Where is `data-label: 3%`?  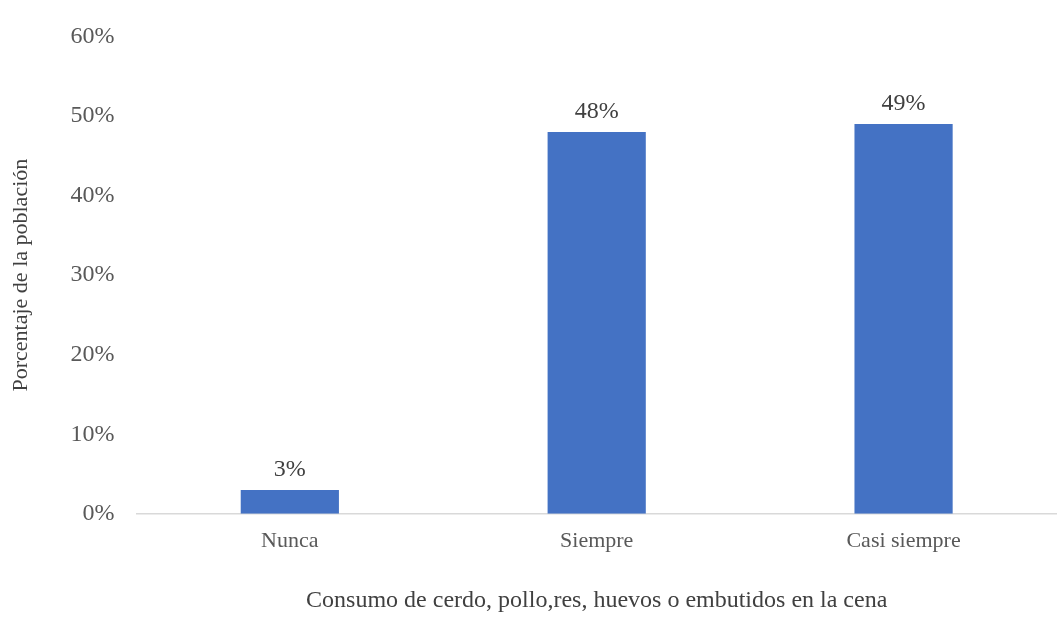
data-label: 3% is located at coordinates (289, 468).